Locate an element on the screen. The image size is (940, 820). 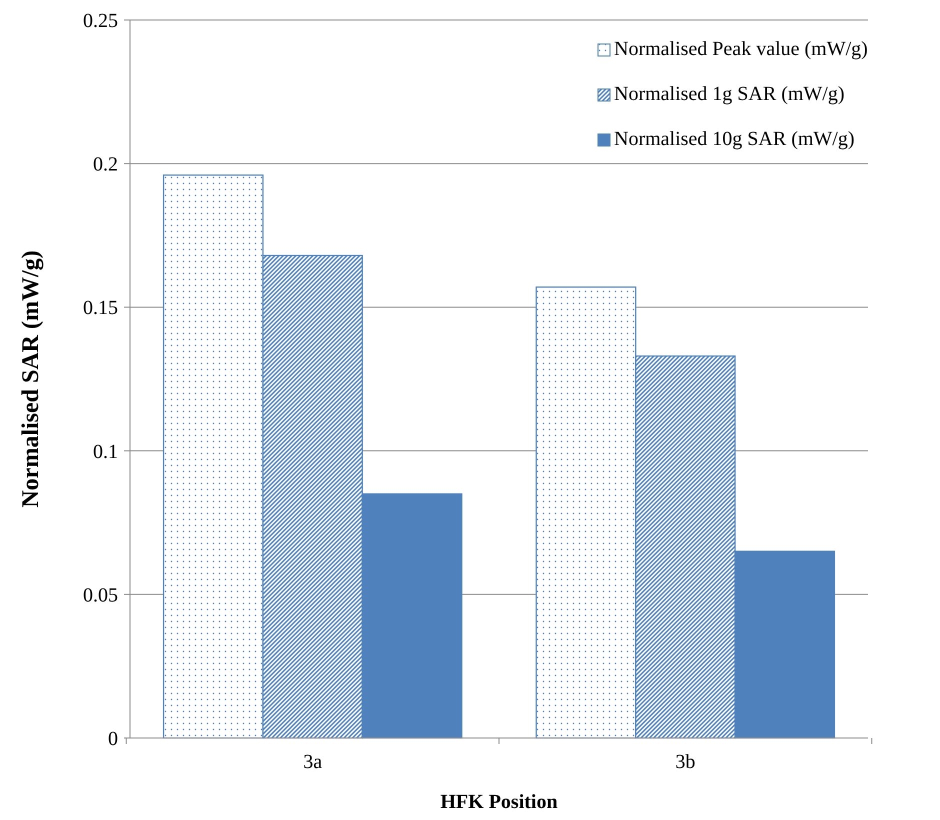
x-axis-title: HFK Position is located at coordinates (499, 802).